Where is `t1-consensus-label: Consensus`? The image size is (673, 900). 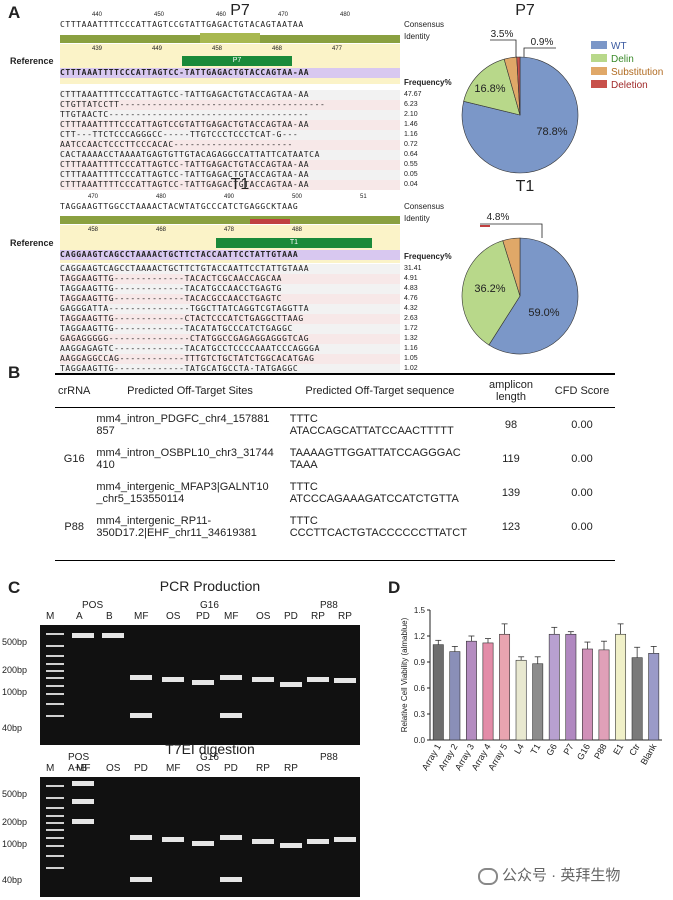 t1-consensus-label: Consensus is located at coordinates (424, 206).